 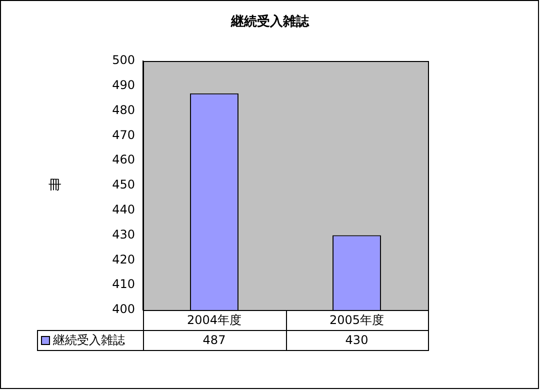 What do you see at coordinates (88, 340) in the screenshot?
I see `legend-label: 継続受入雑誌` at bounding box center [88, 340].